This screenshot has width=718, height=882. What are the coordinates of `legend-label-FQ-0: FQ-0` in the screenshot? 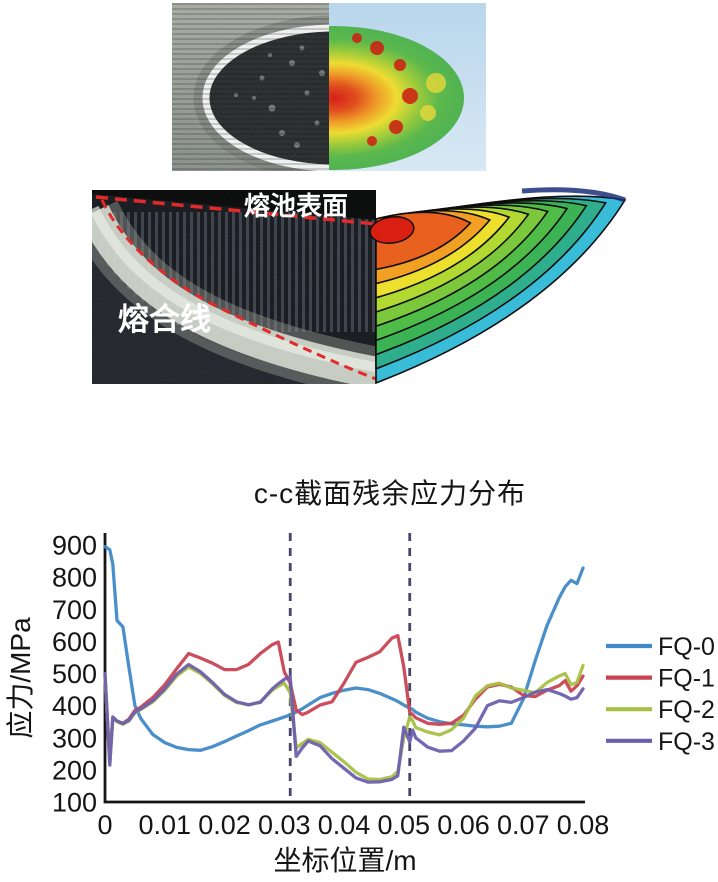 It's located at (686, 647).